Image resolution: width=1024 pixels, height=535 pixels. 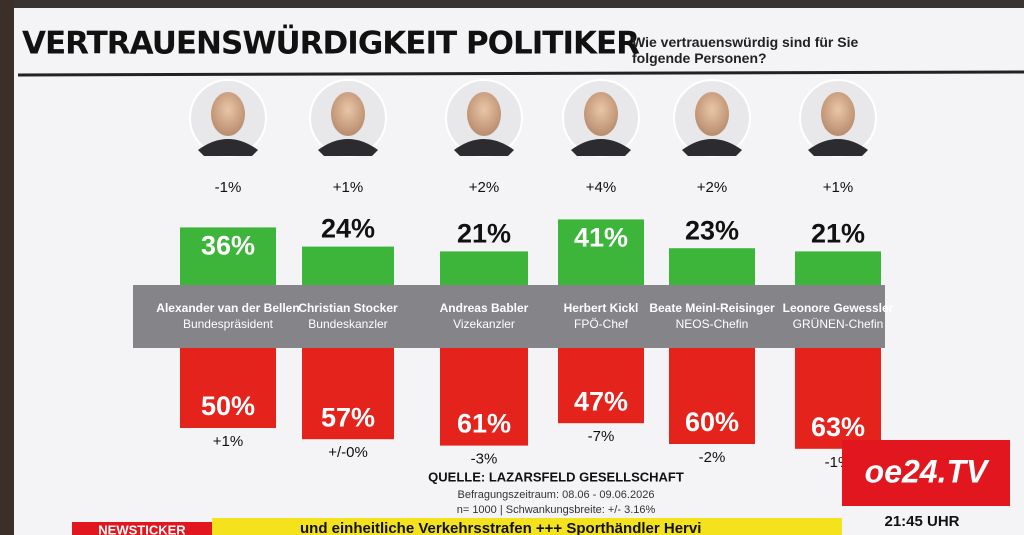 I want to click on name: Herbert Kickl, so click(x=601, y=308).